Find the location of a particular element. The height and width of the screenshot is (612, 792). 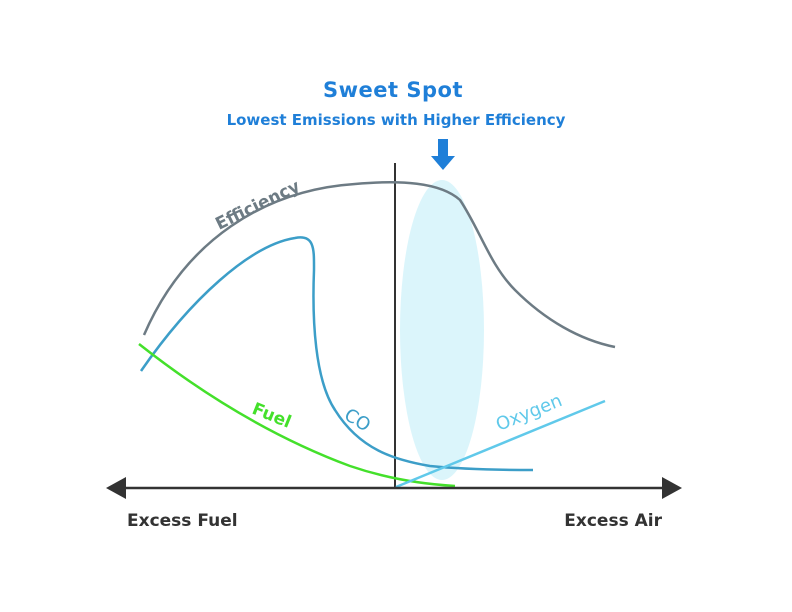

oxygen-label: Oxygen is located at coordinates (529, 412).